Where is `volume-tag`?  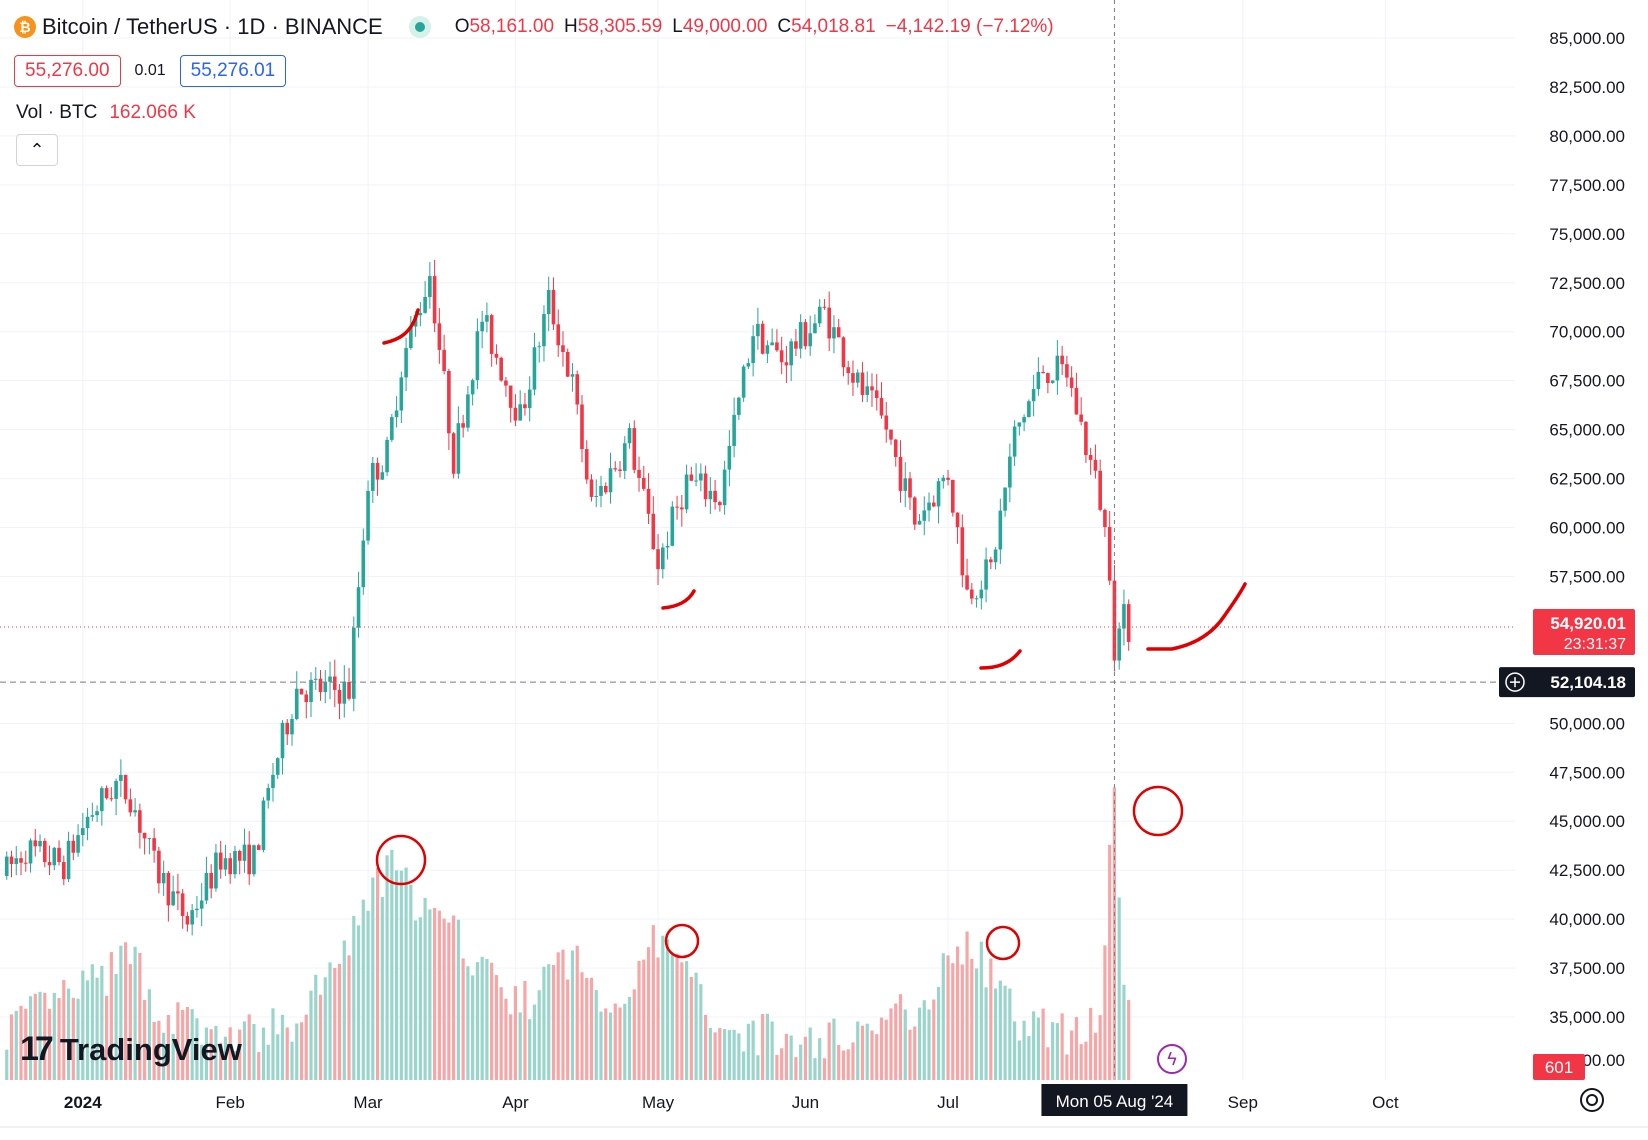 volume-tag is located at coordinates (1559, 1067).